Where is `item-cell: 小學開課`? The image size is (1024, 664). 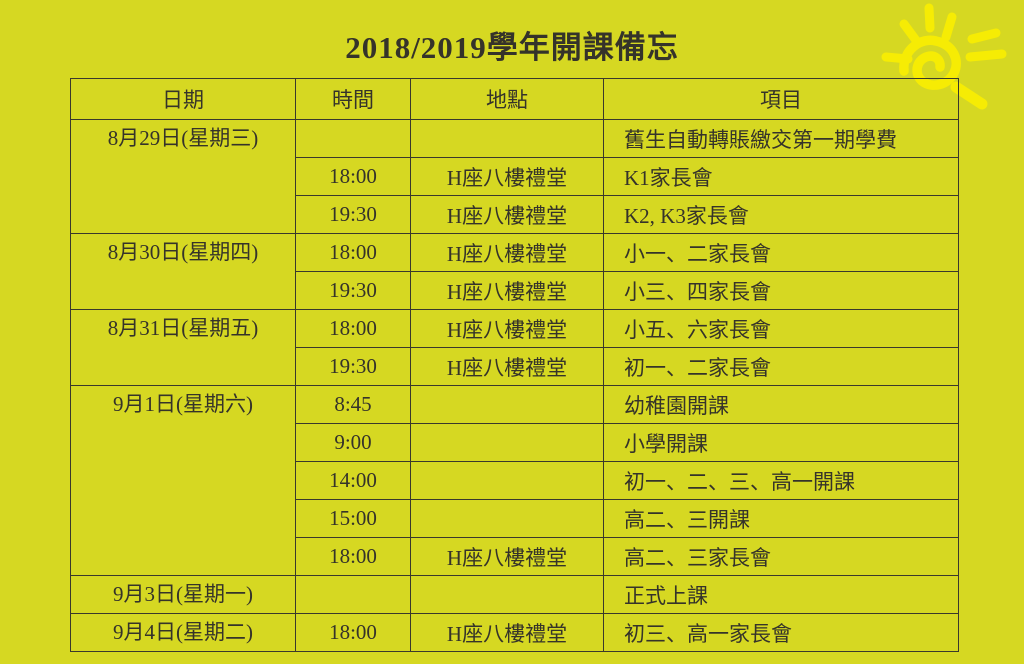 item-cell: 小學開課 is located at coordinates (781, 442).